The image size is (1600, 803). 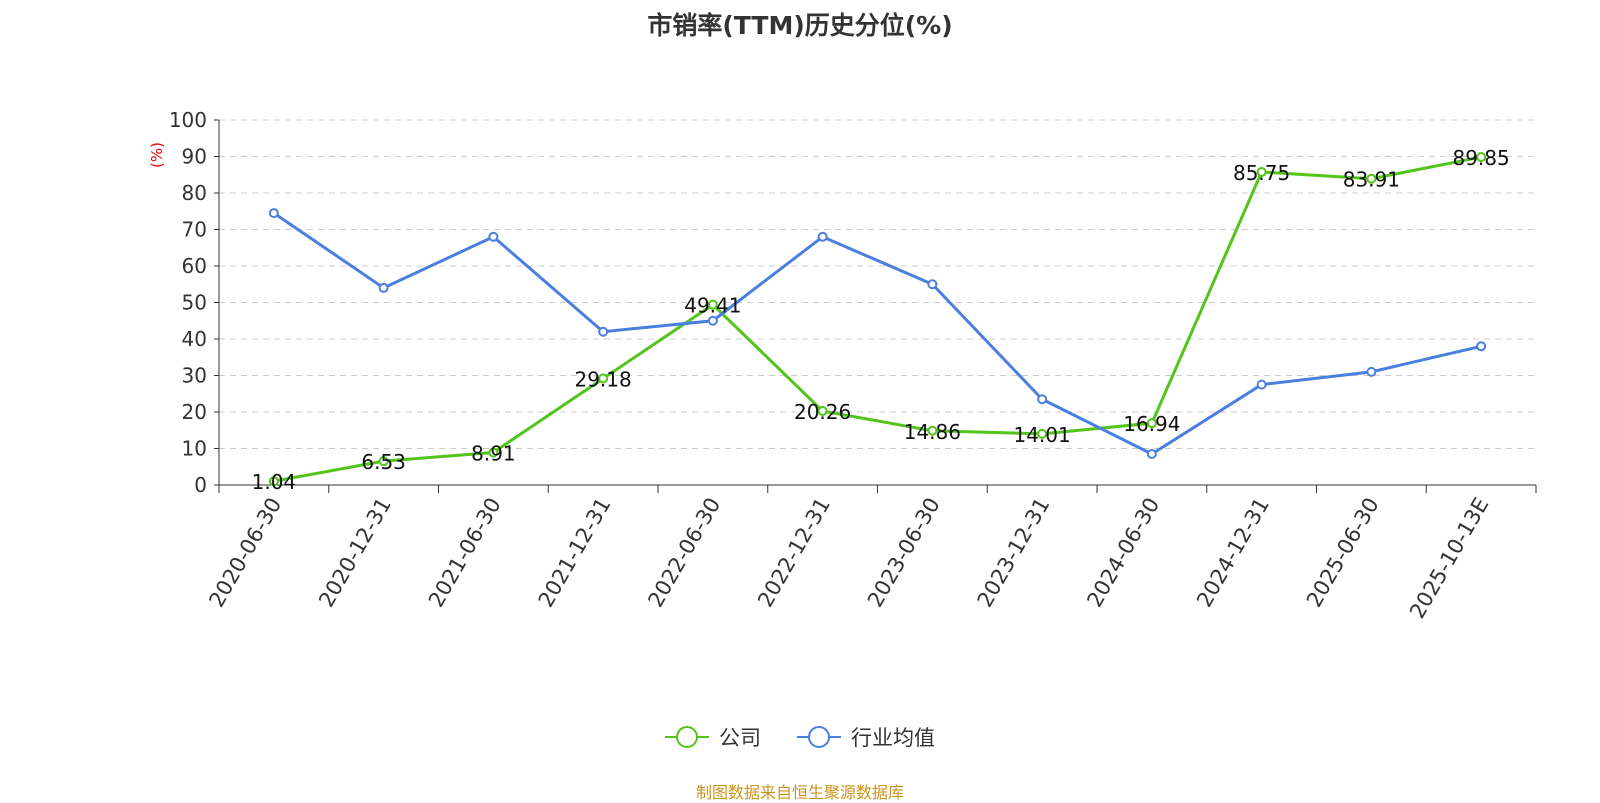 What do you see at coordinates (194, 266) in the screenshot?
I see `y-tick-label: 60` at bounding box center [194, 266].